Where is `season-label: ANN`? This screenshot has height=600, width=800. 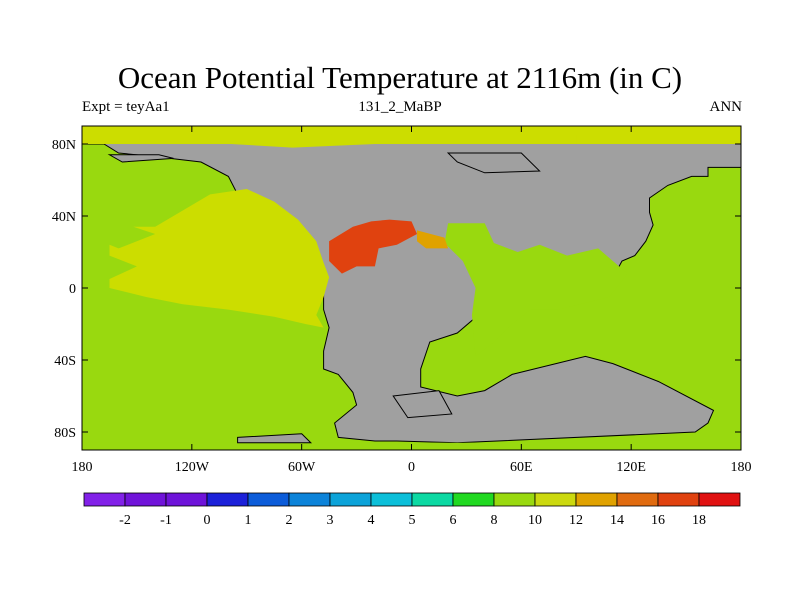
season-label: ANN is located at coordinates (726, 107).